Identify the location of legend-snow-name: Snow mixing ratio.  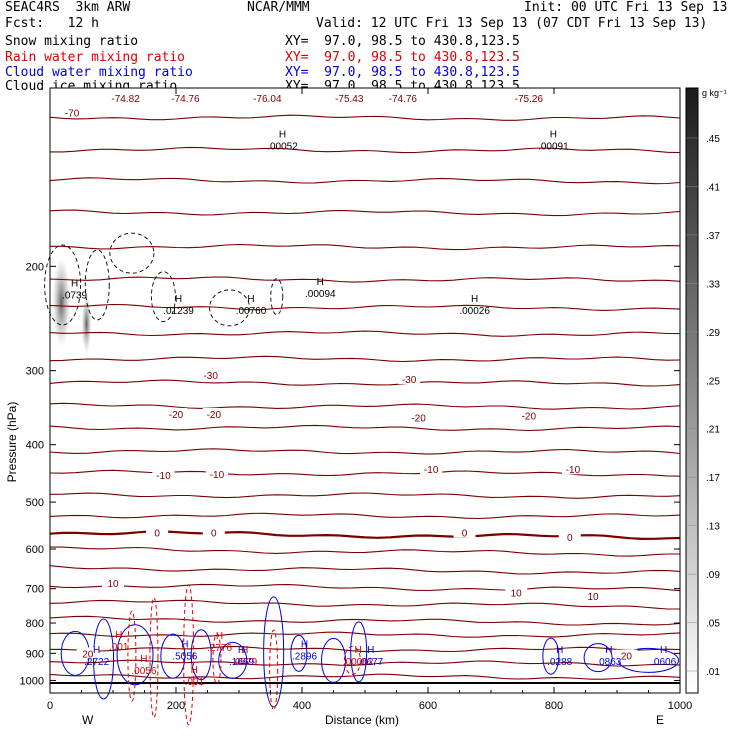
(72, 41).